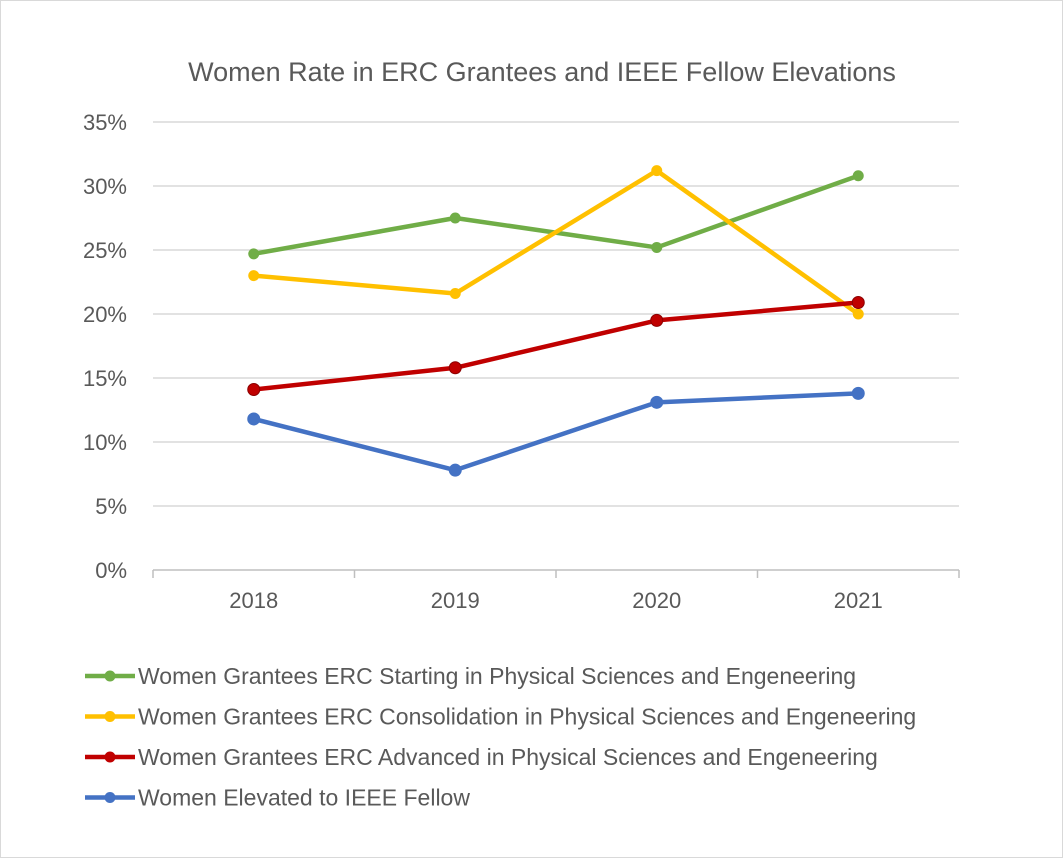 Image resolution: width=1063 pixels, height=862 pixels. I want to click on y-tick-label: 35%, so click(105, 122).